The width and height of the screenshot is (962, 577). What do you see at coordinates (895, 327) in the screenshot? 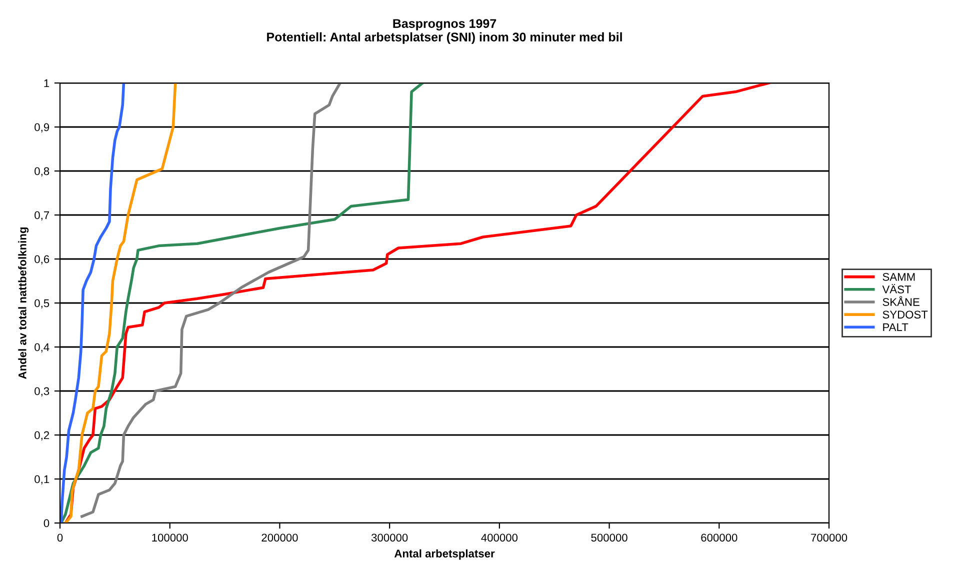
I see `legend-label: PALT` at bounding box center [895, 327].